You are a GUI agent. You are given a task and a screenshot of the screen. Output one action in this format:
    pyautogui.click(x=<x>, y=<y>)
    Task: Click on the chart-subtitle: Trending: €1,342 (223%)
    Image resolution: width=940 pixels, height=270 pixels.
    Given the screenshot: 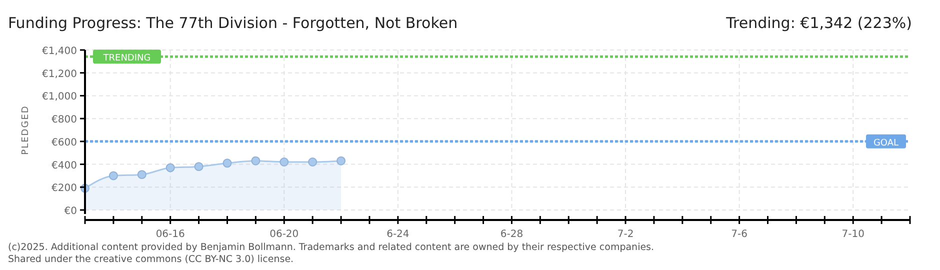 What is the action you would take?
    pyautogui.click(x=818, y=23)
    